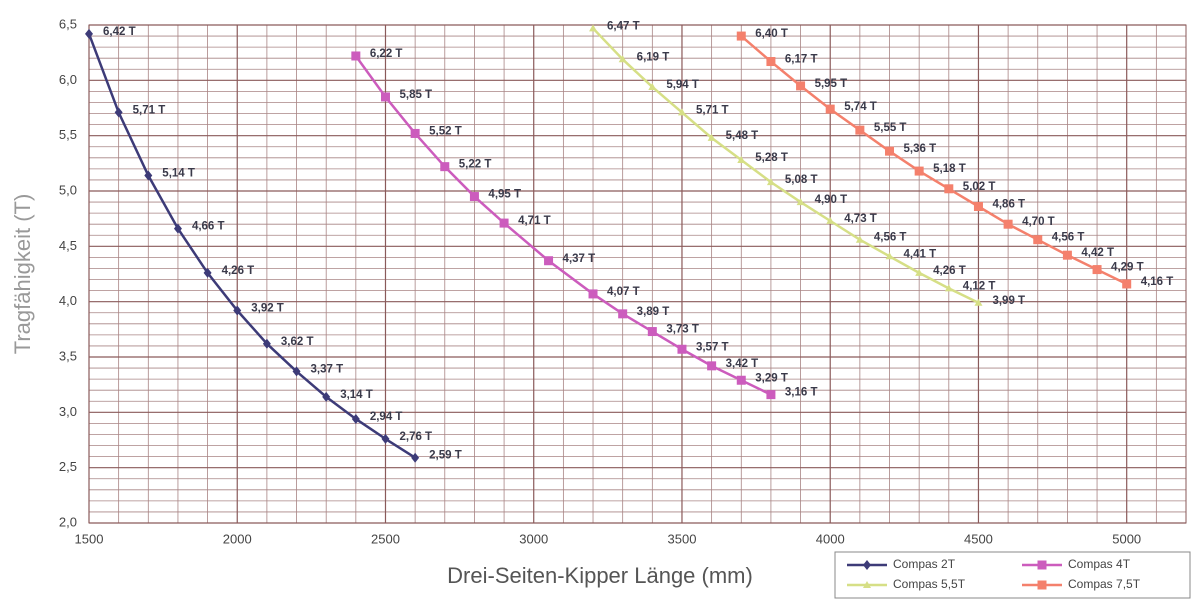 The height and width of the screenshot is (601, 1200). I want to click on data-label: 5,94 T, so click(682, 85).